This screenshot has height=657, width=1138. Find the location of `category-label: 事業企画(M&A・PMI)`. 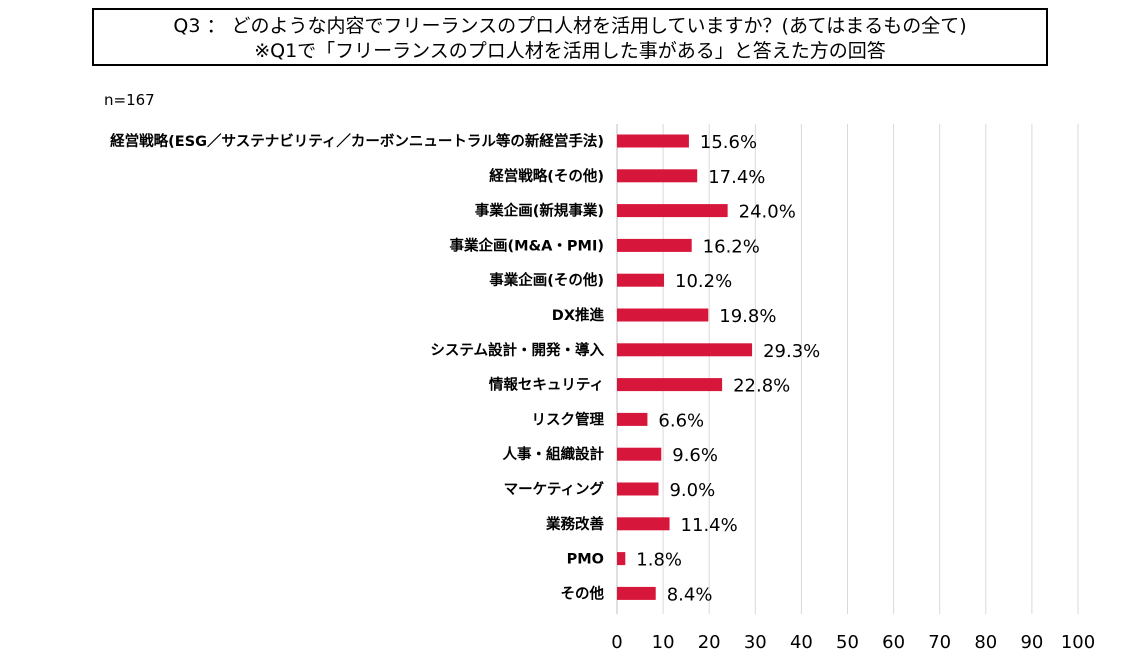

category-label: 事業企画(M&A・PMI) is located at coordinates (526, 245).